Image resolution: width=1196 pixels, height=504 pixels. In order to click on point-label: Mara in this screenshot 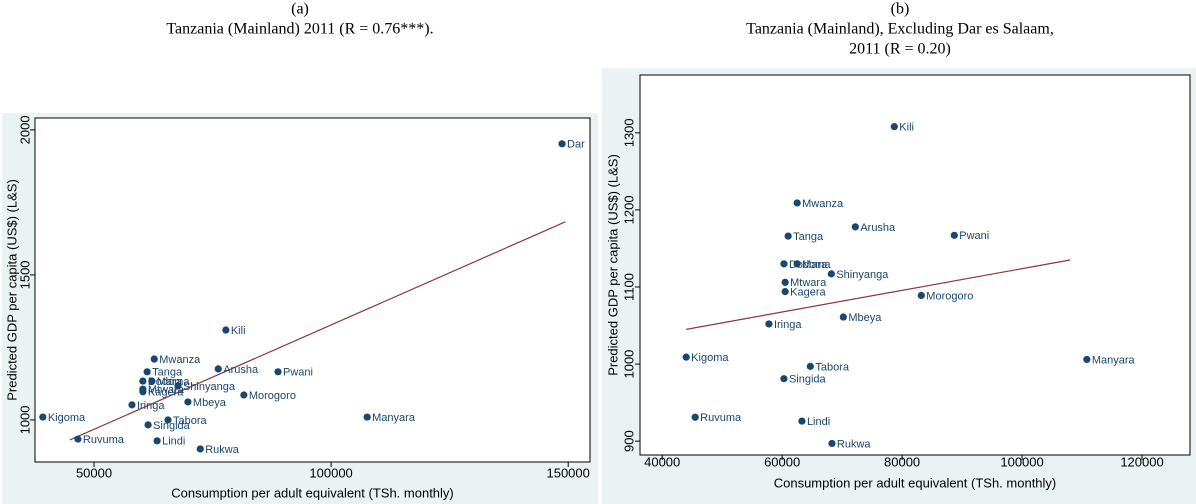, I will do `click(815, 265)`.